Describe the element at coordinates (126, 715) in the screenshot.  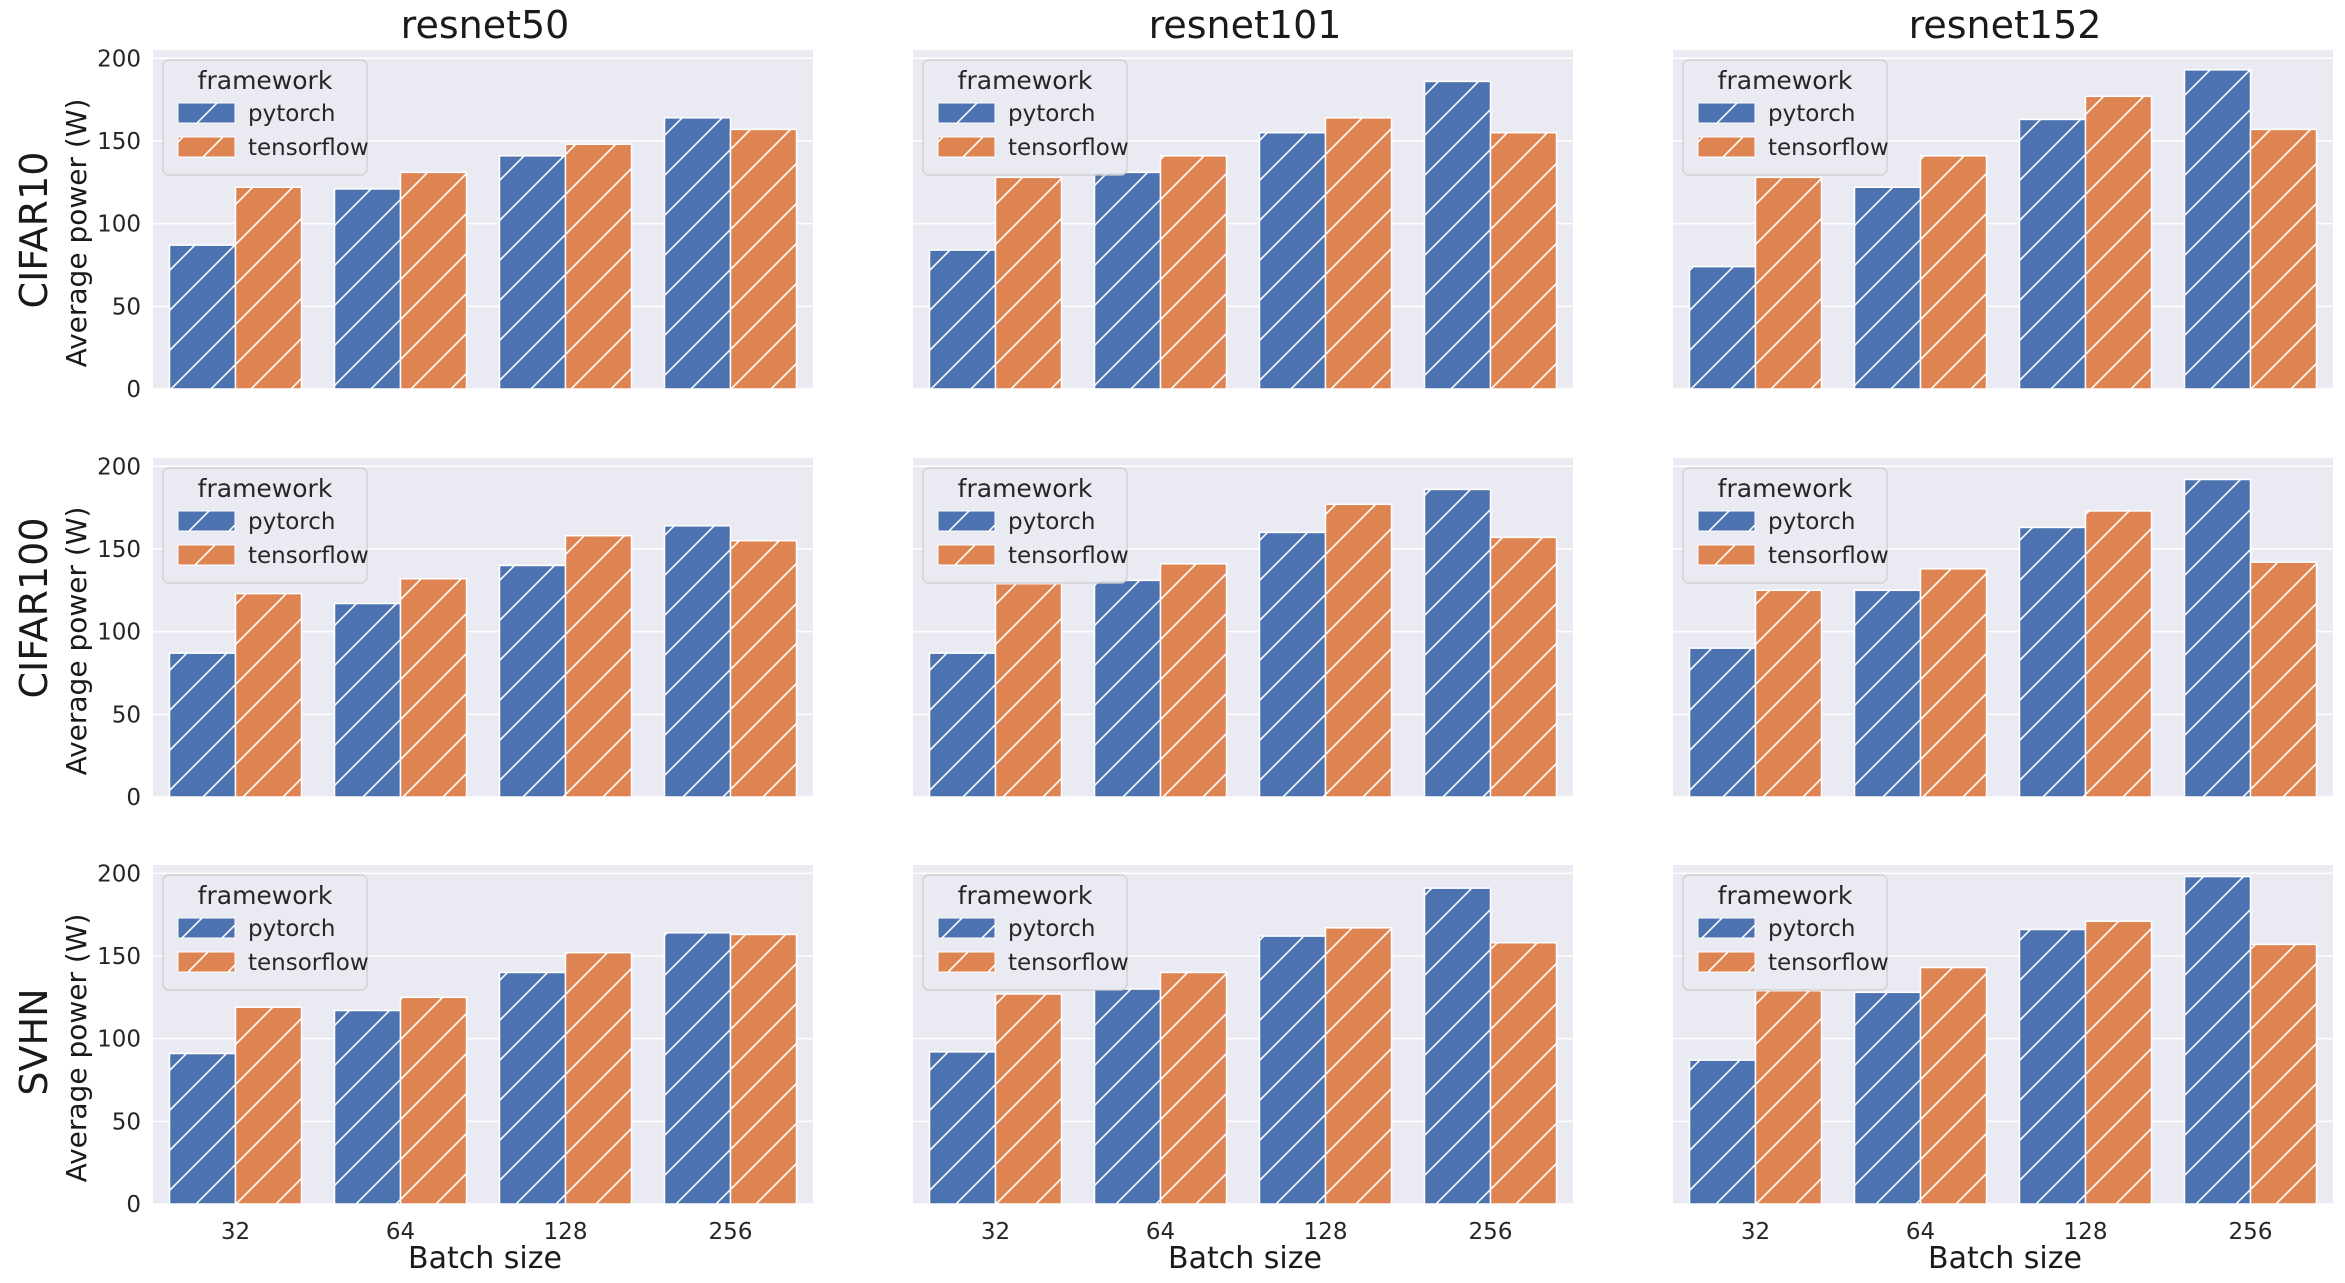
I see `y-tick-label: 50` at that location.